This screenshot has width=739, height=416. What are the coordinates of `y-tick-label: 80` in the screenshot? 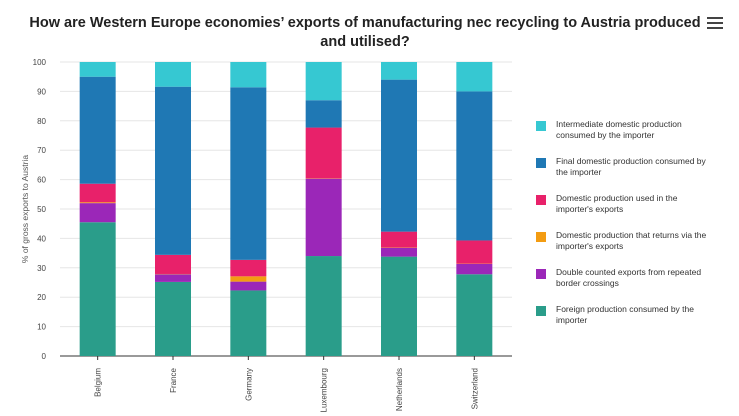 It's located at (41, 121).